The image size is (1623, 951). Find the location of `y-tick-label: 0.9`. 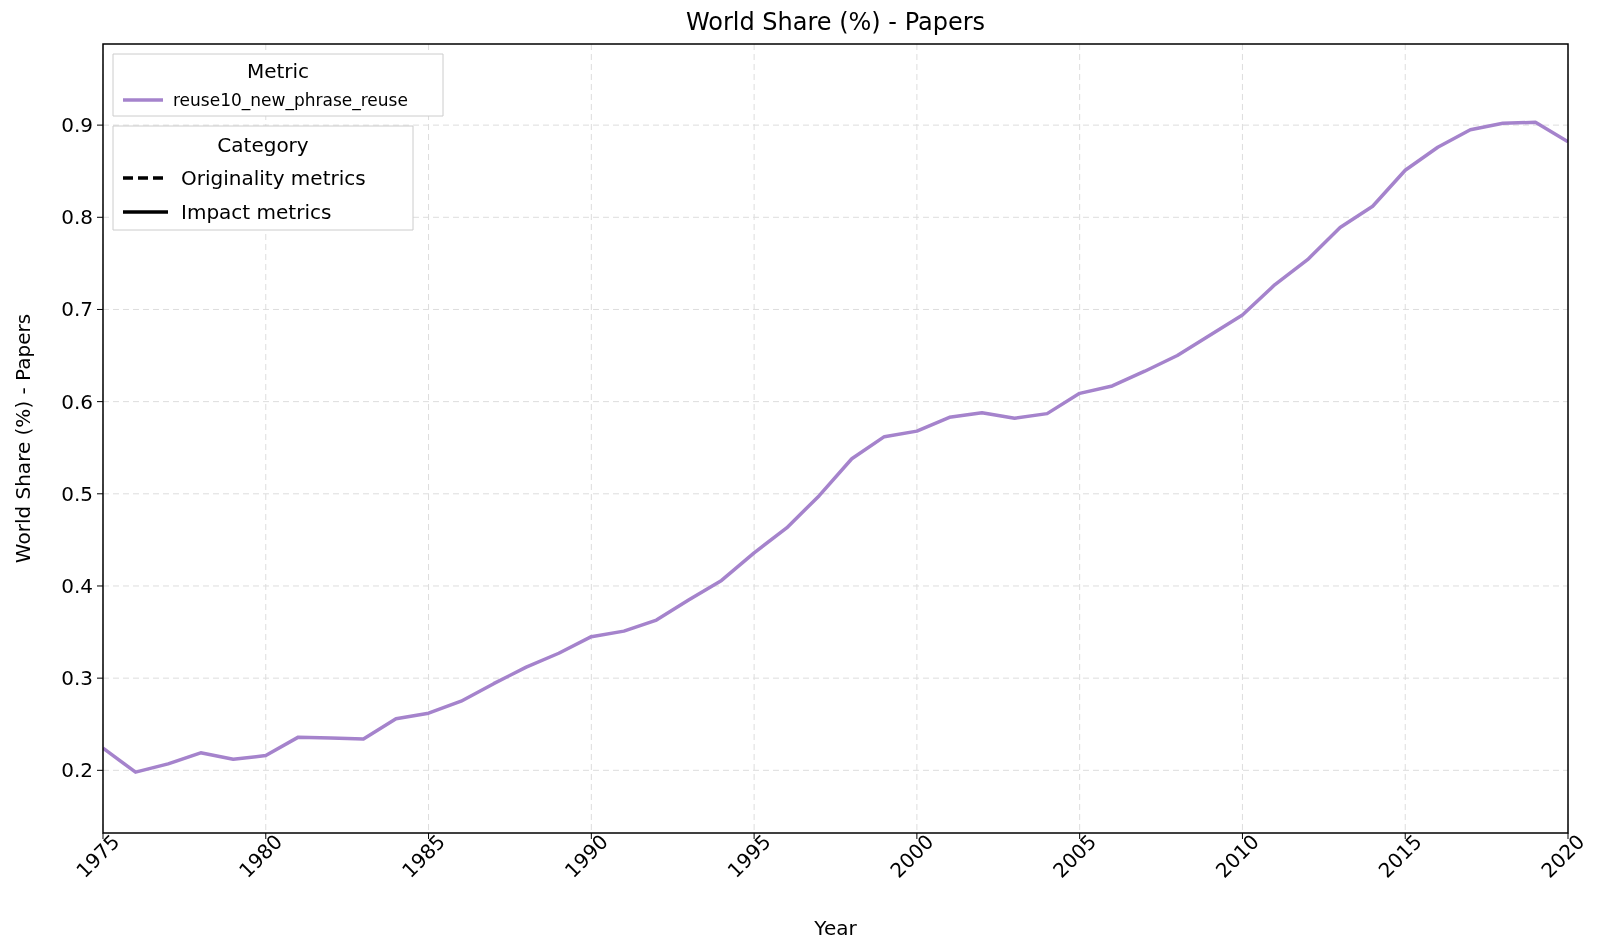

y-tick-label: 0.9 is located at coordinates (77, 125).